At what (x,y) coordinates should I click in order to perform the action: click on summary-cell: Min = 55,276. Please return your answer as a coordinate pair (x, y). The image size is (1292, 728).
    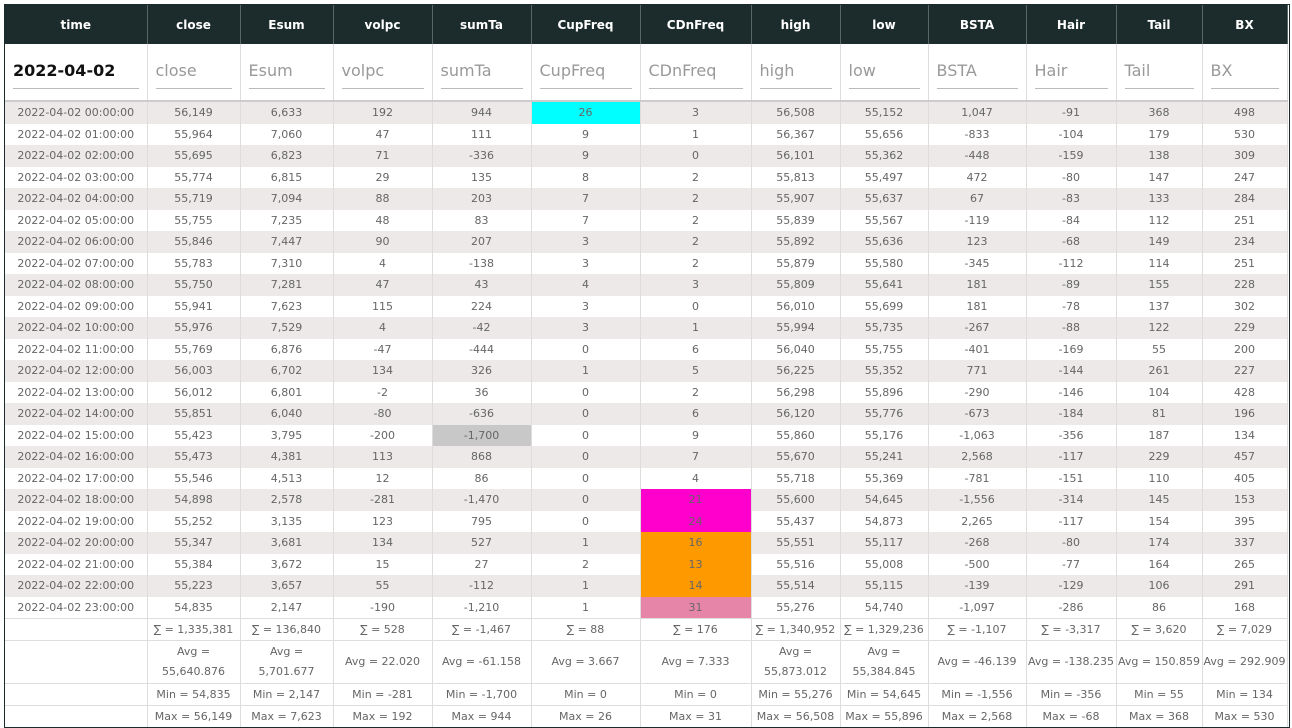
    Looking at the image, I should click on (796, 694).